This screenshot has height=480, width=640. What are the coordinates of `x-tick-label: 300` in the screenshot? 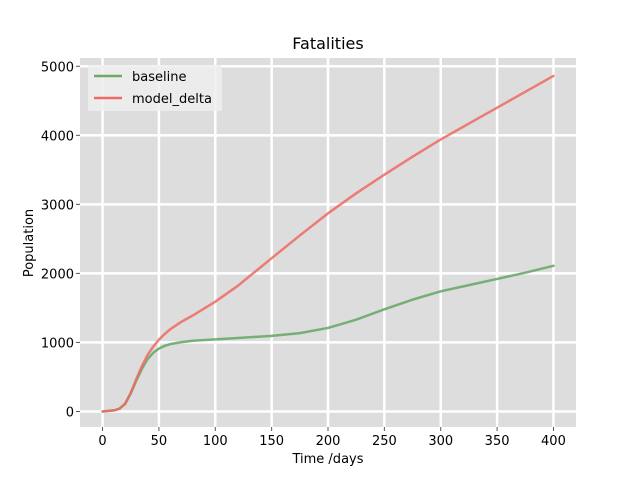 It's located at (440, 441).